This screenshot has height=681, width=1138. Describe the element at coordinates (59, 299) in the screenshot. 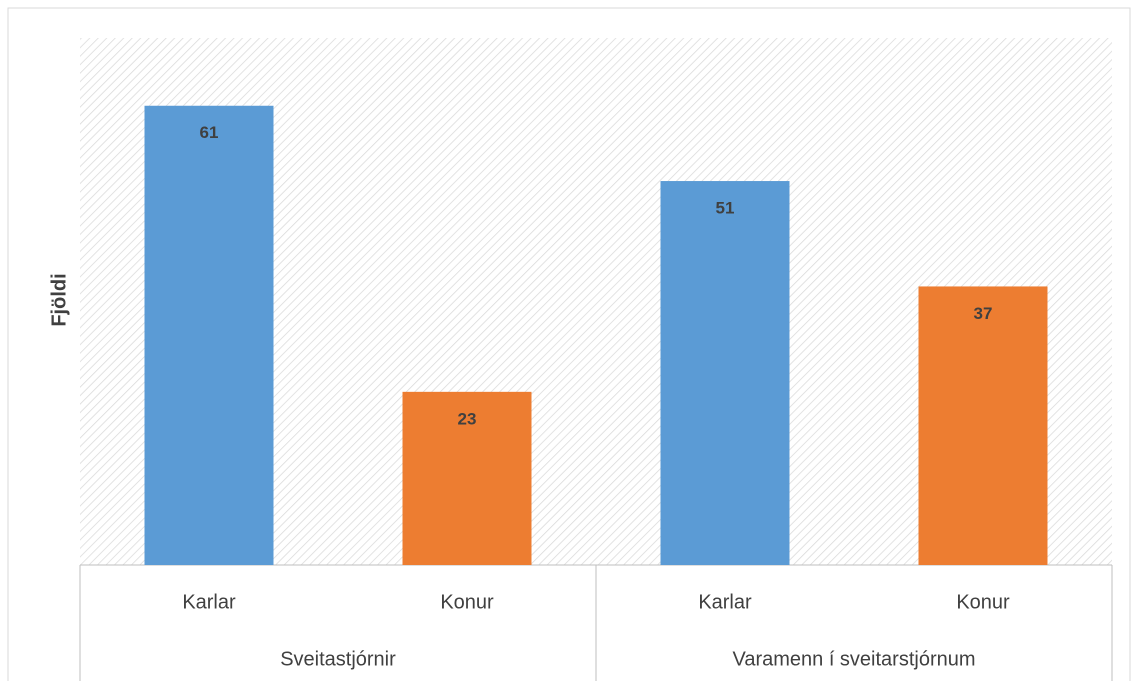

I see `y-axis-title: Fjöldi` at that location.